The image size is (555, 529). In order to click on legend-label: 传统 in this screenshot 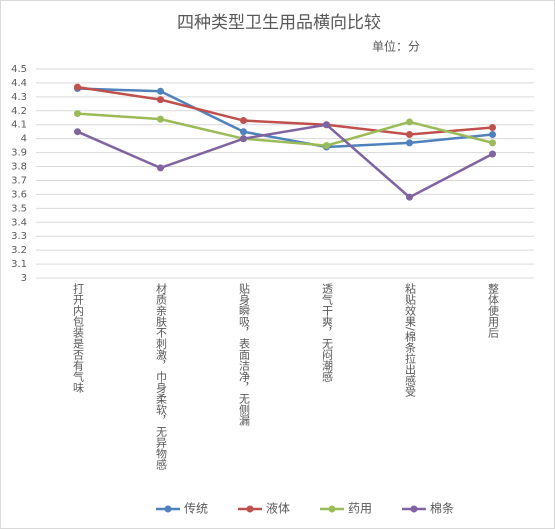, I will do `click(196, 508)`.